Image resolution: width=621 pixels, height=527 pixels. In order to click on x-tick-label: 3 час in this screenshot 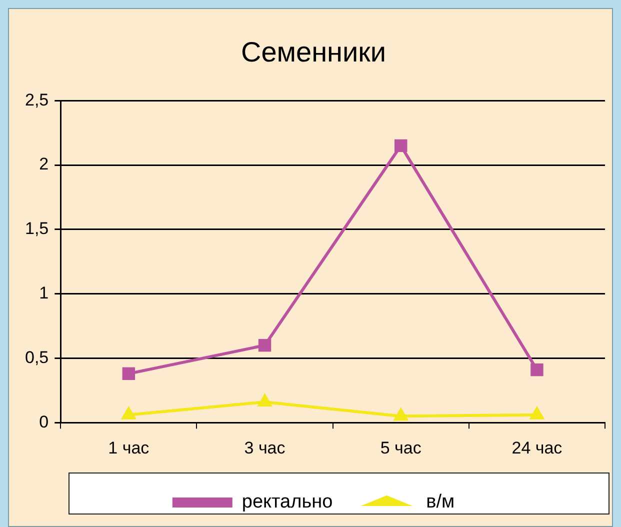, I will do `click(265, 448)`.